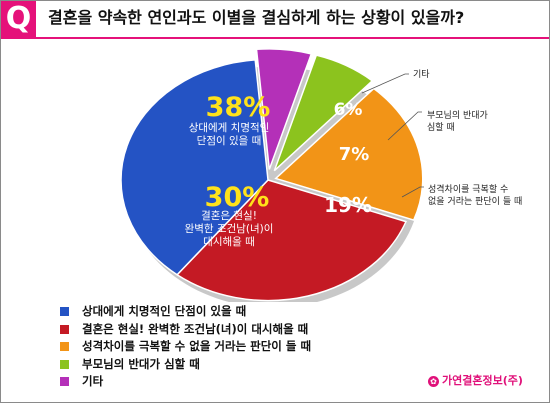  I want to click on legend-item: 기타, so click(240, 382).